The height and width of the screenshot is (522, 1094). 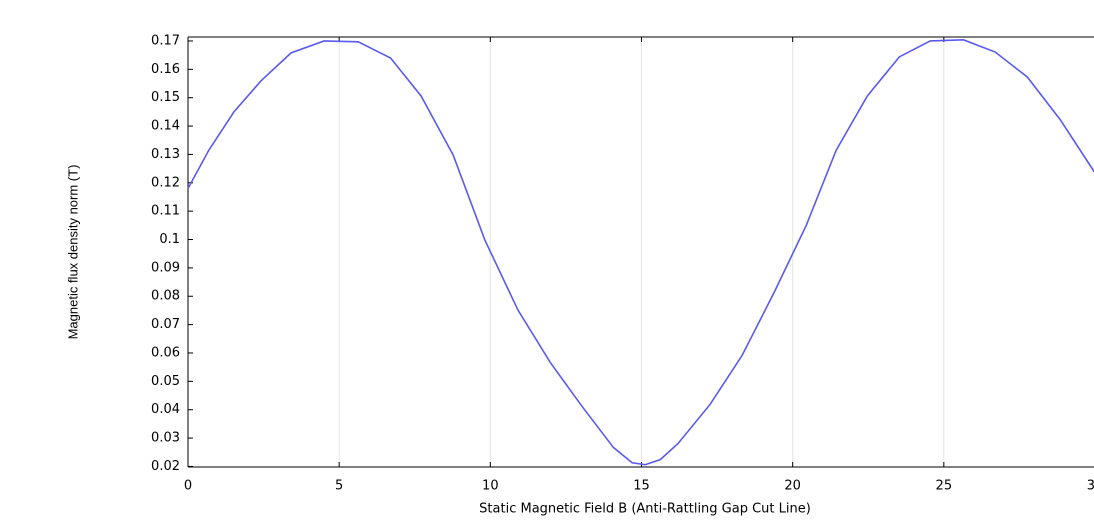 What do you see at coordinates (641, 486) in the screenshot?
I see `x-tick-label: 15` at bounding box center [641, 486].